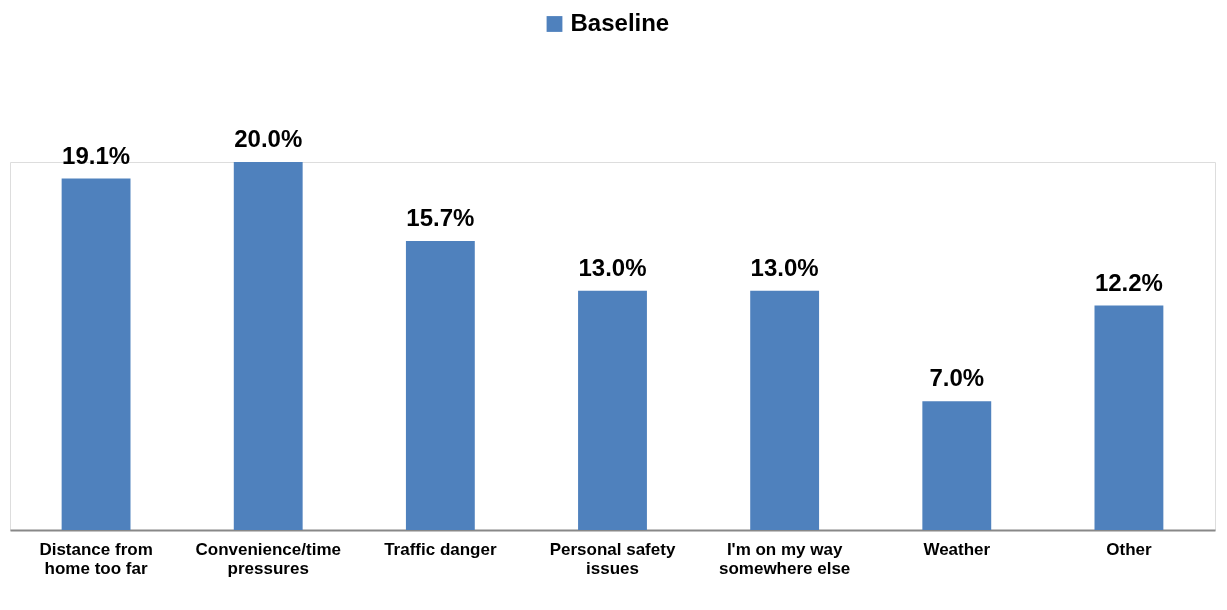 The width and height of the screenshot is (1227, 610). I want to click on x-tick-label: Traffic danger, so click(440, 549).